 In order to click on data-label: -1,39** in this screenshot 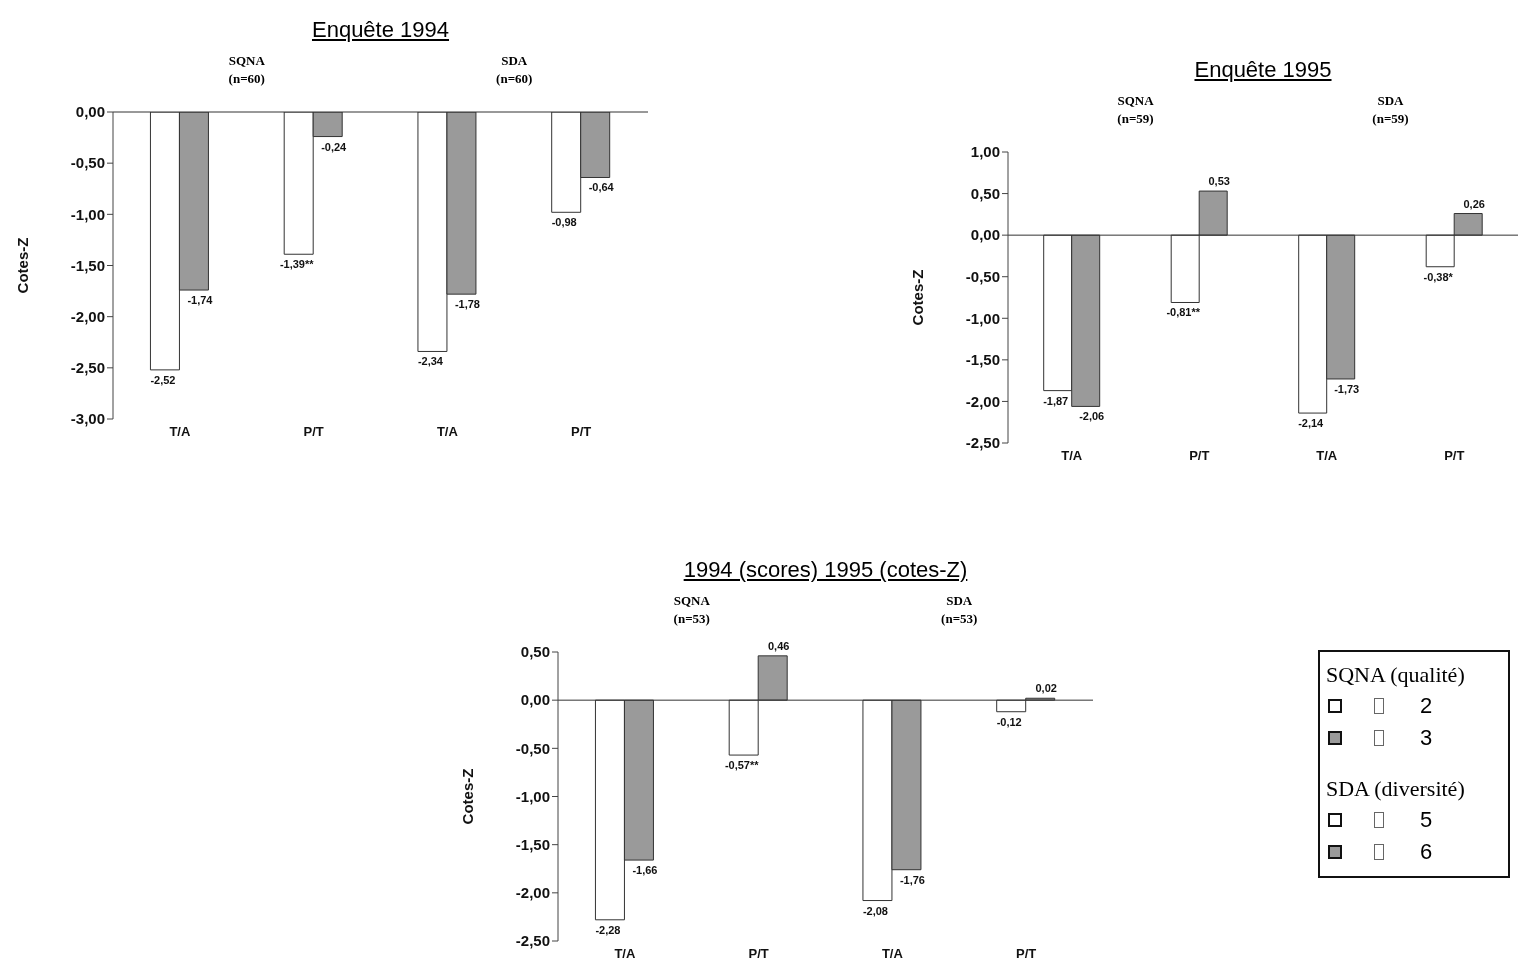, I will do `click(297, 264)`.